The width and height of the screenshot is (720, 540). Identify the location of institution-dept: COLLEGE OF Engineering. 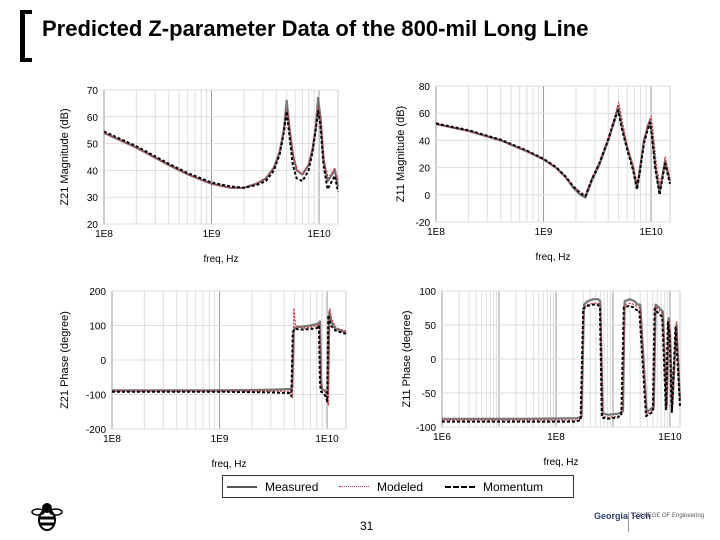
(668, 516).